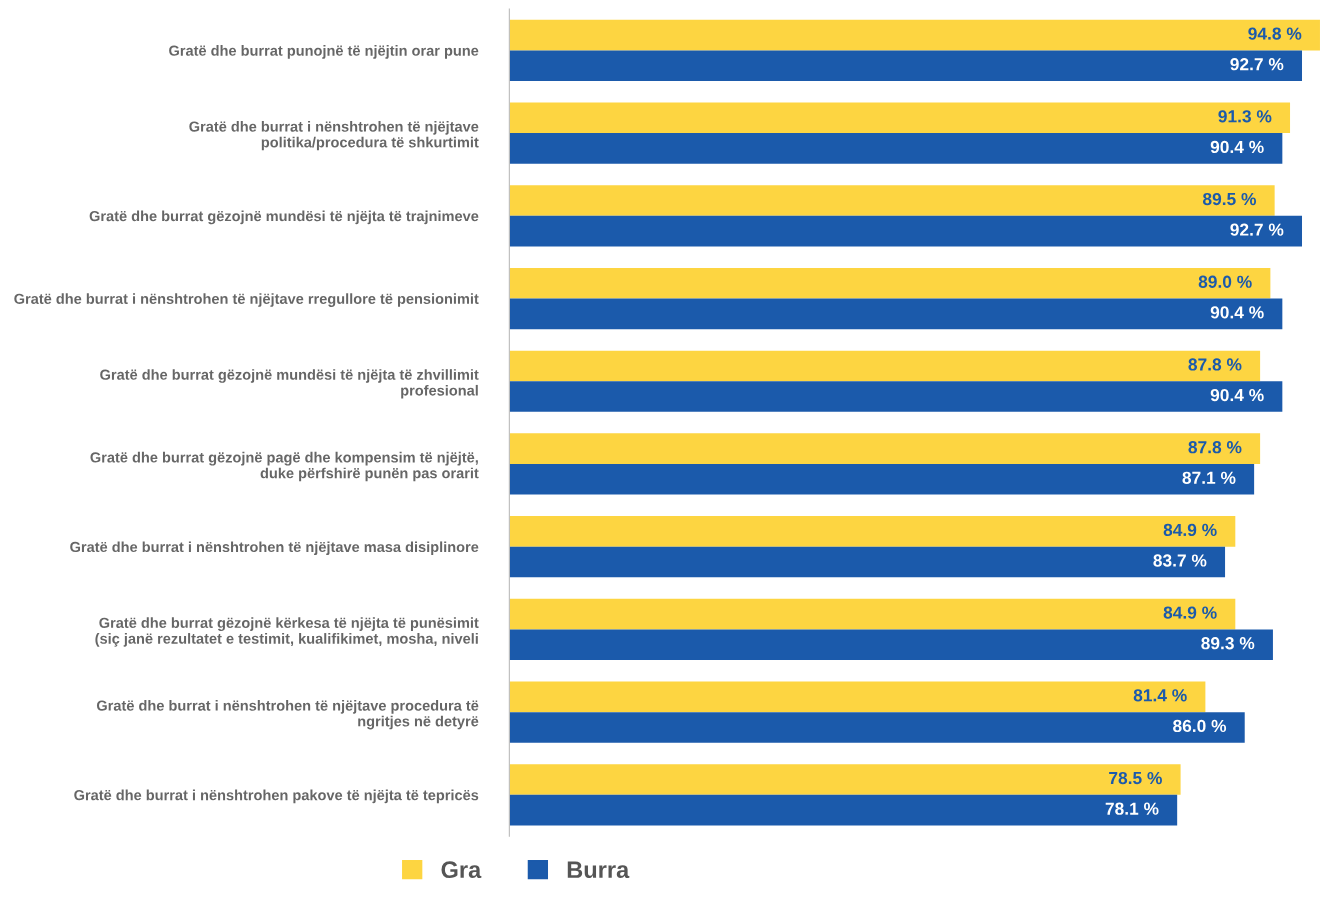 This screenshot has width=1323, height=904. What do you see at coordinates (1275, 33) in the screenshot?
I see `data-label: 94.8 %` at bounding box center [1275, 33].